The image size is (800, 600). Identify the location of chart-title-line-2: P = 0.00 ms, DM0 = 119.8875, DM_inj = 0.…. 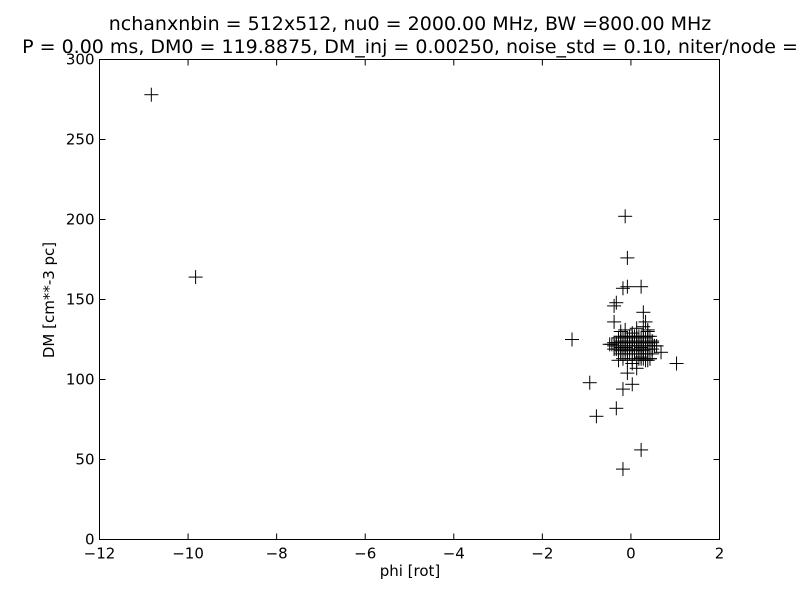
(410, 47).